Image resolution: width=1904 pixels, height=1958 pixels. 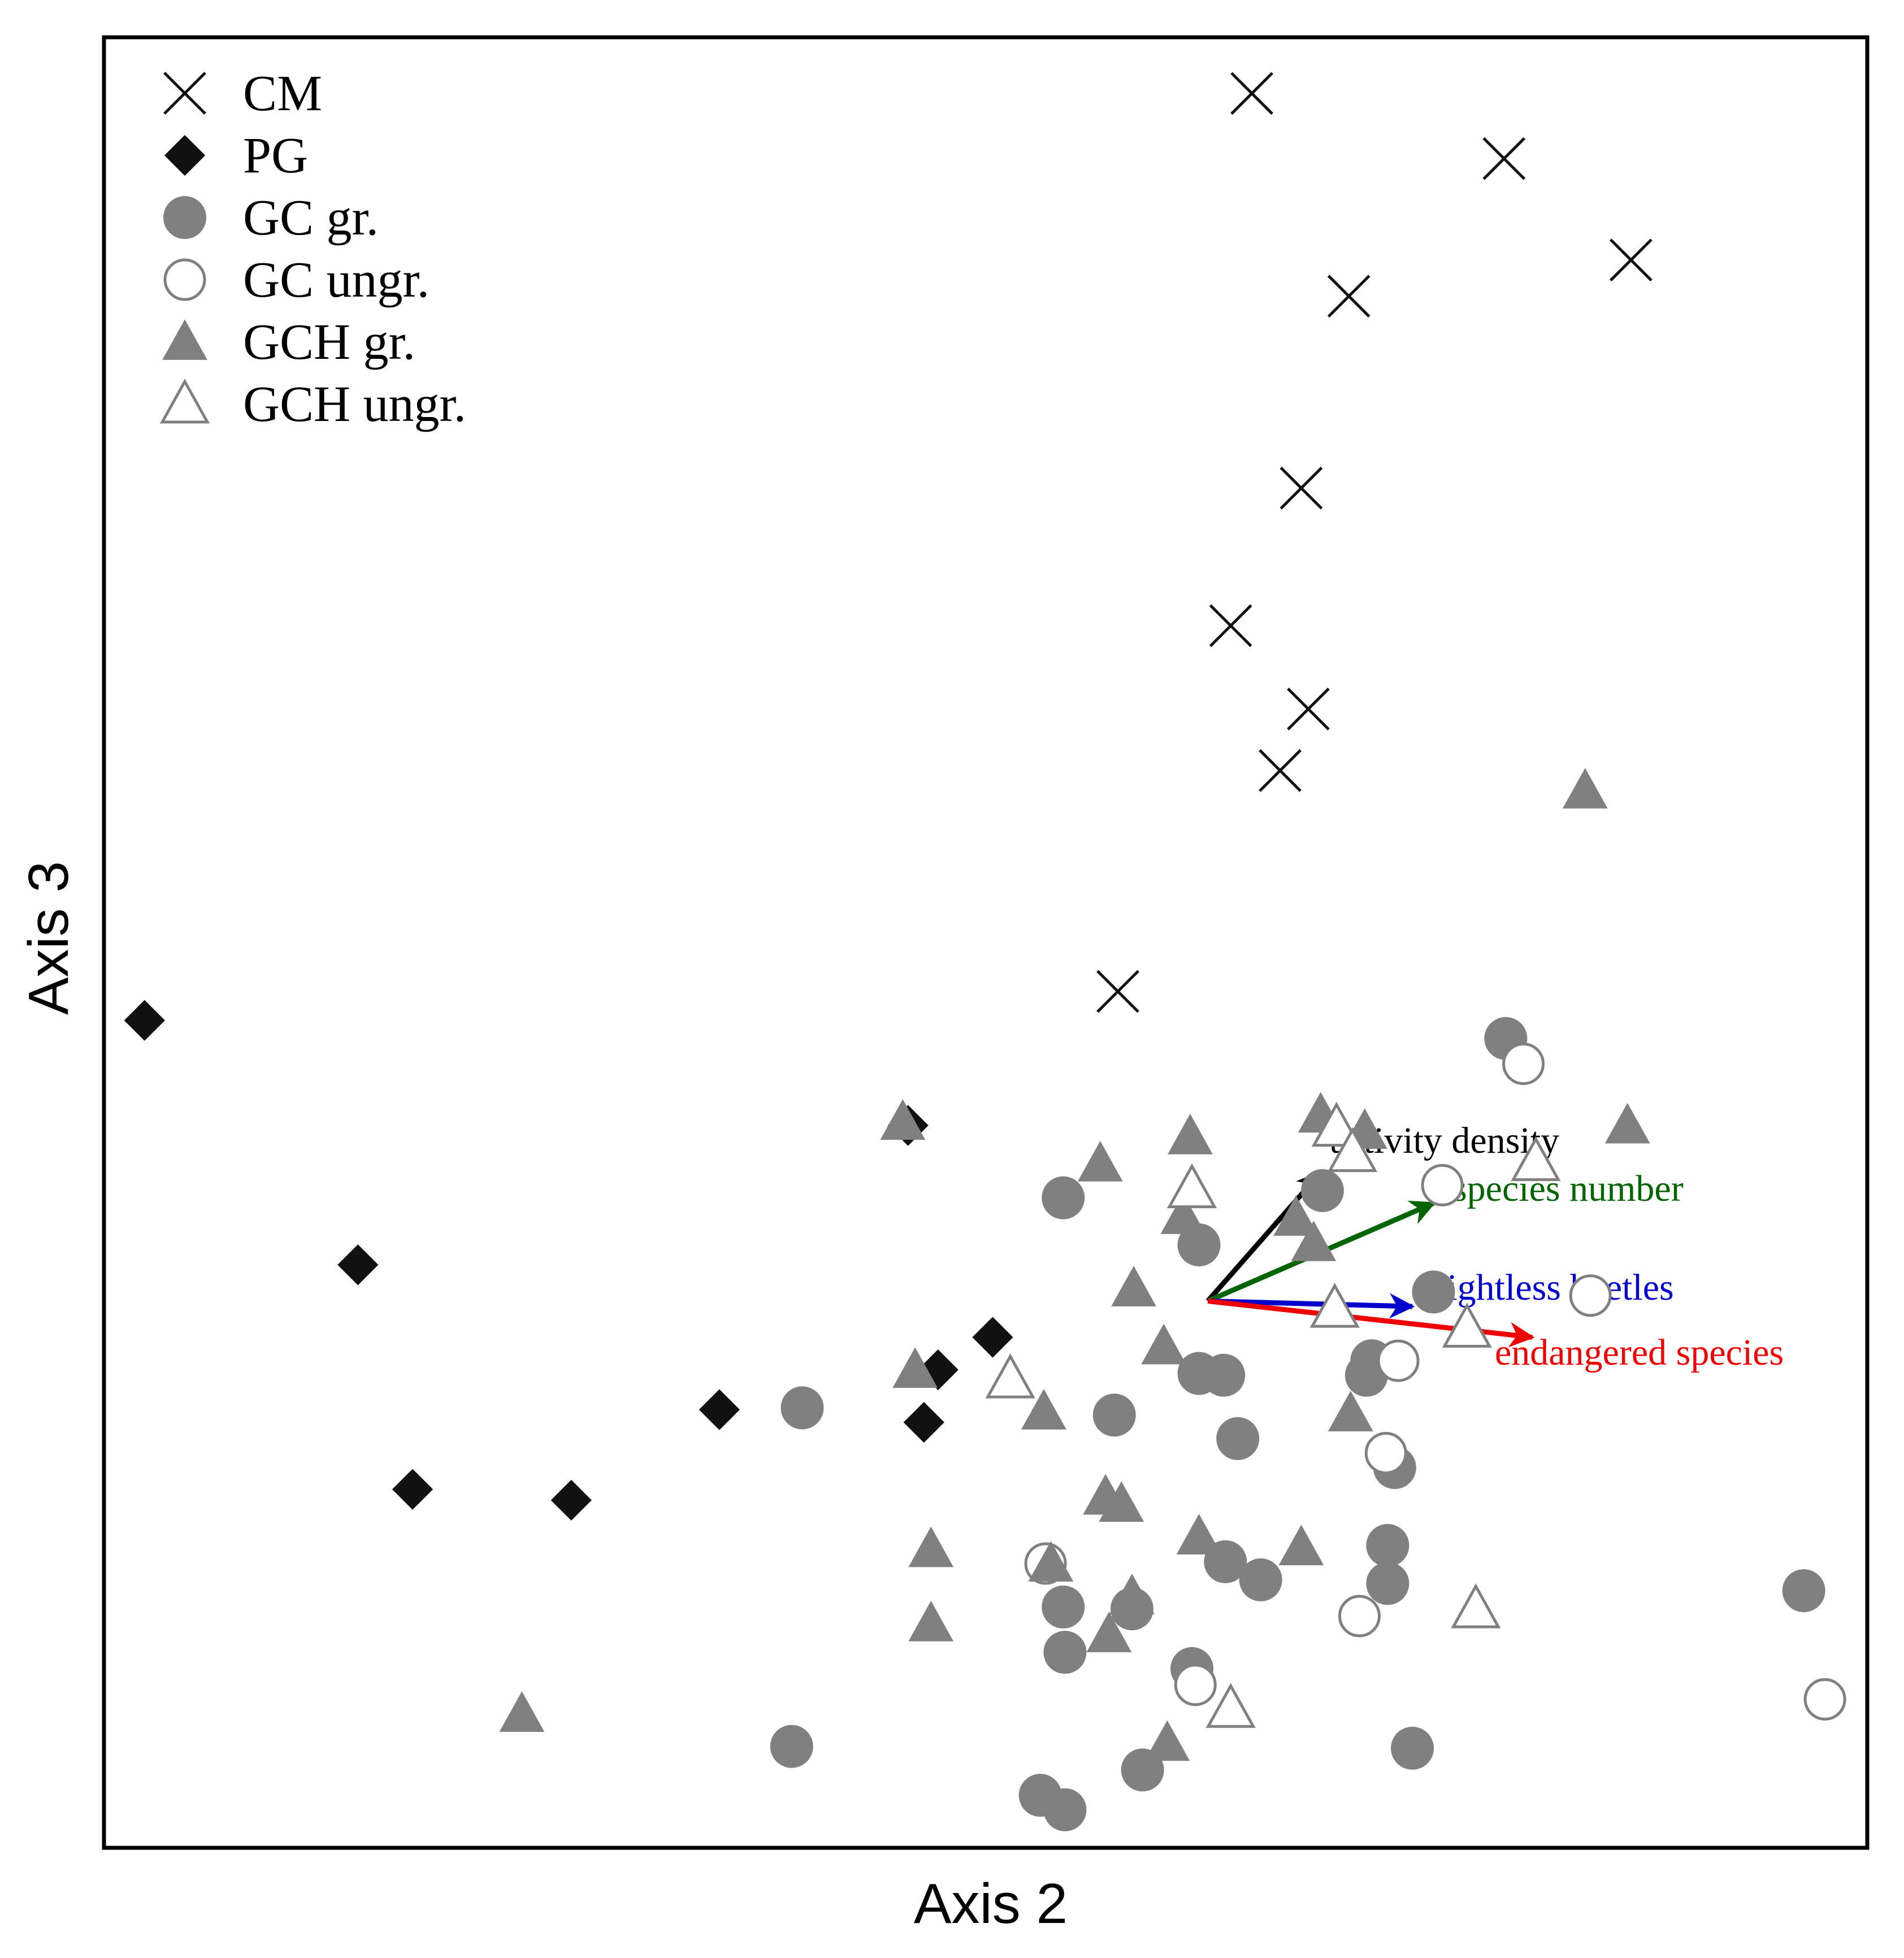 I want to click on legend-label-pg: PG, so click(x=275, y=156).